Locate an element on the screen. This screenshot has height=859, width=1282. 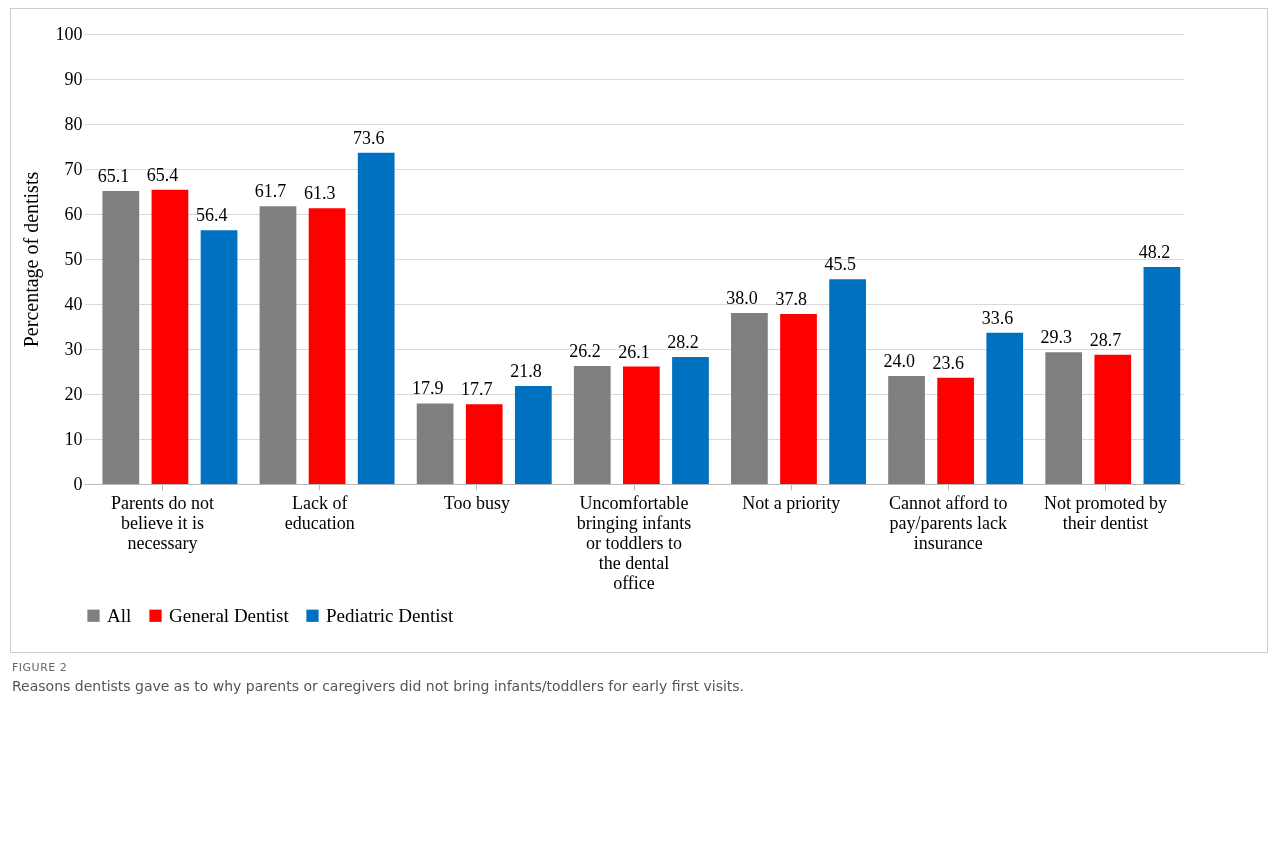
data-label: 65.4 is located at coordinates (162, 174).